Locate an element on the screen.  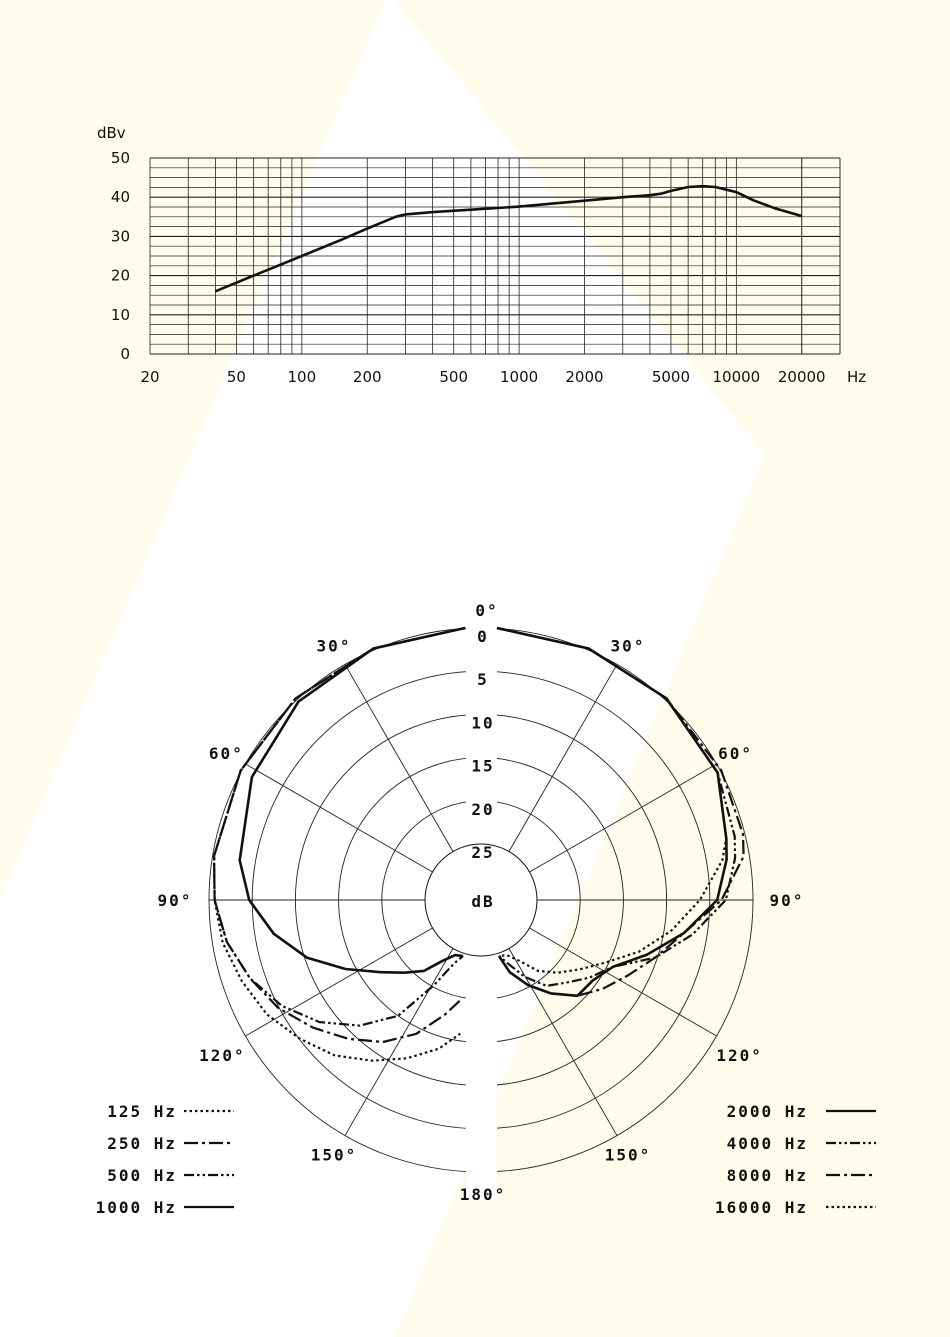
polar-radial-ticks: 0 5 10 15 20 25 is located at coordinates (482, 744).